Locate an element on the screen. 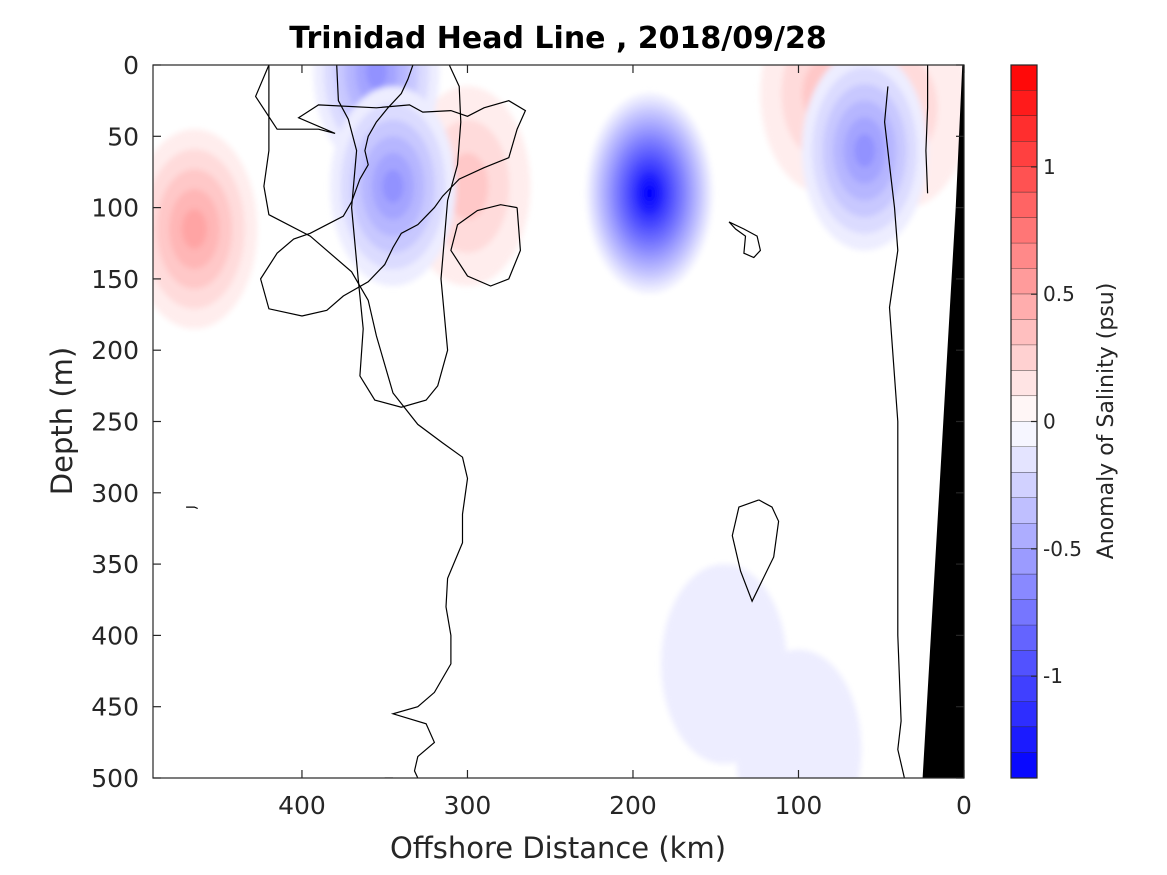 Image resolution: width=1167 pixels, height=875 pixels. colorbar-ticks: 1 0.5 0 -0.5 -1 is located at coordinates (1056, 421).